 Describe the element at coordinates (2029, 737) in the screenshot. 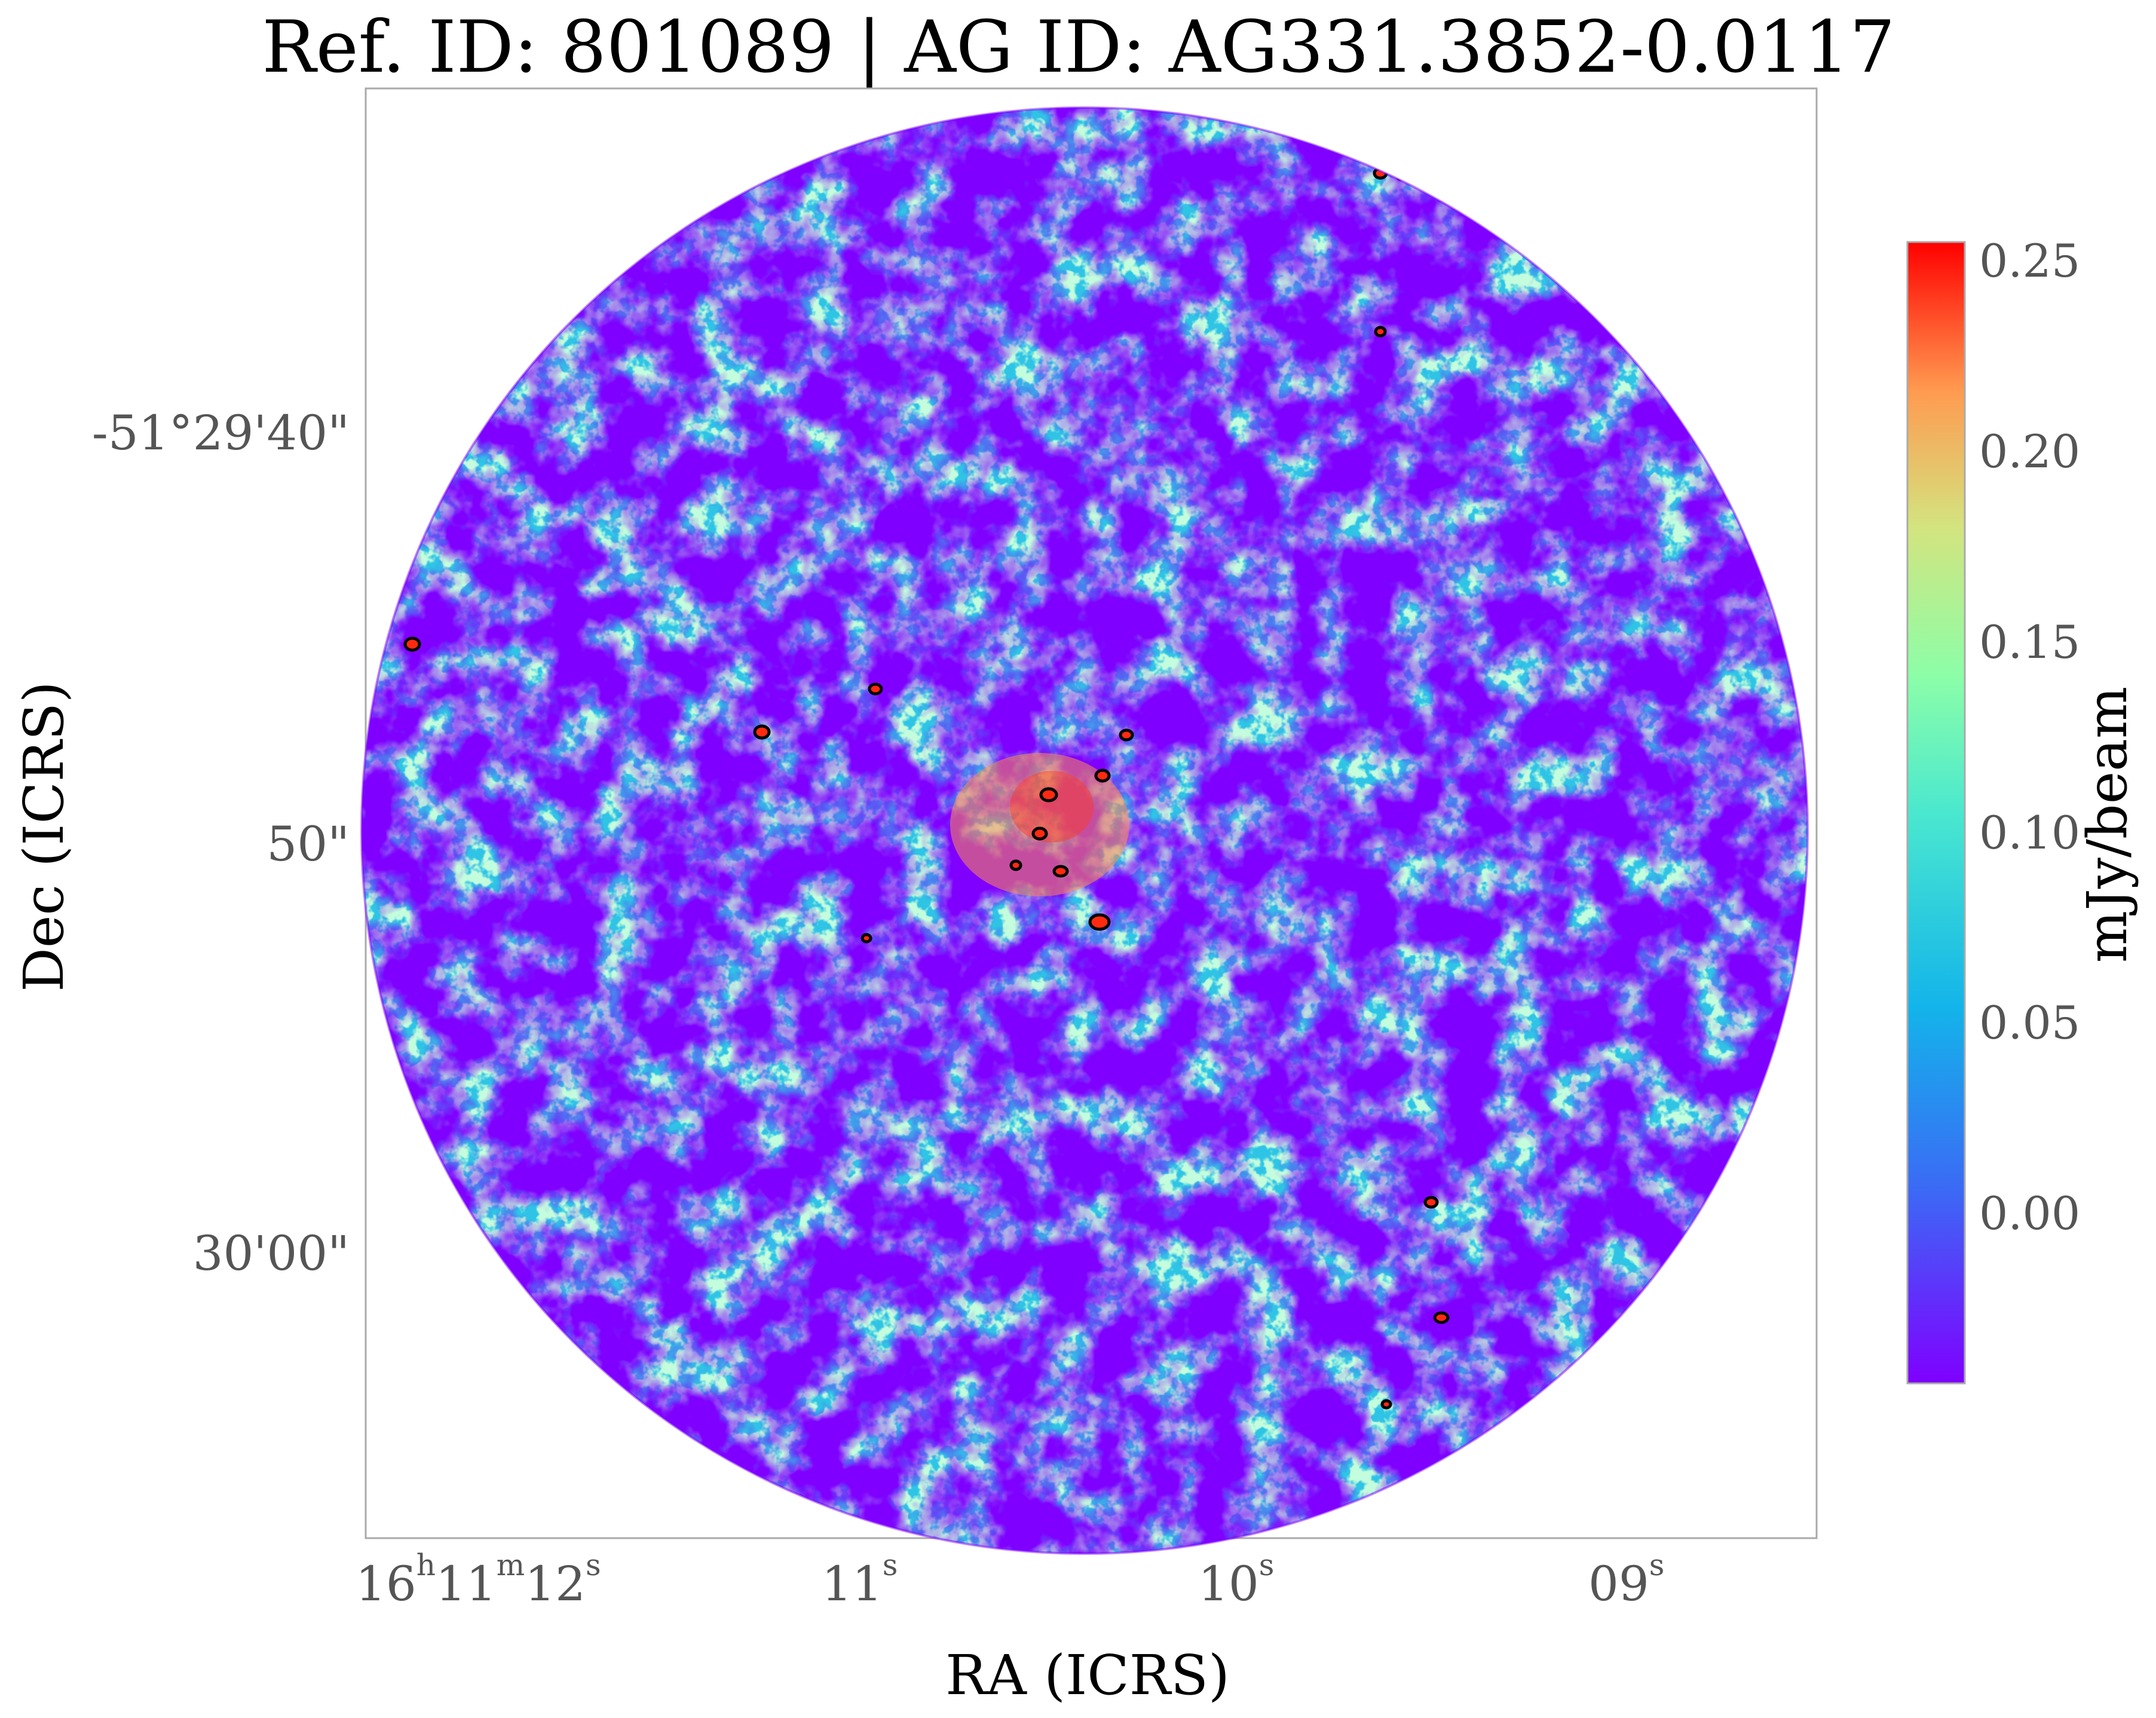

I see `colorbar-ticks: 0.25 0.20 0.15 0.10 0.05 0.00` at that location.